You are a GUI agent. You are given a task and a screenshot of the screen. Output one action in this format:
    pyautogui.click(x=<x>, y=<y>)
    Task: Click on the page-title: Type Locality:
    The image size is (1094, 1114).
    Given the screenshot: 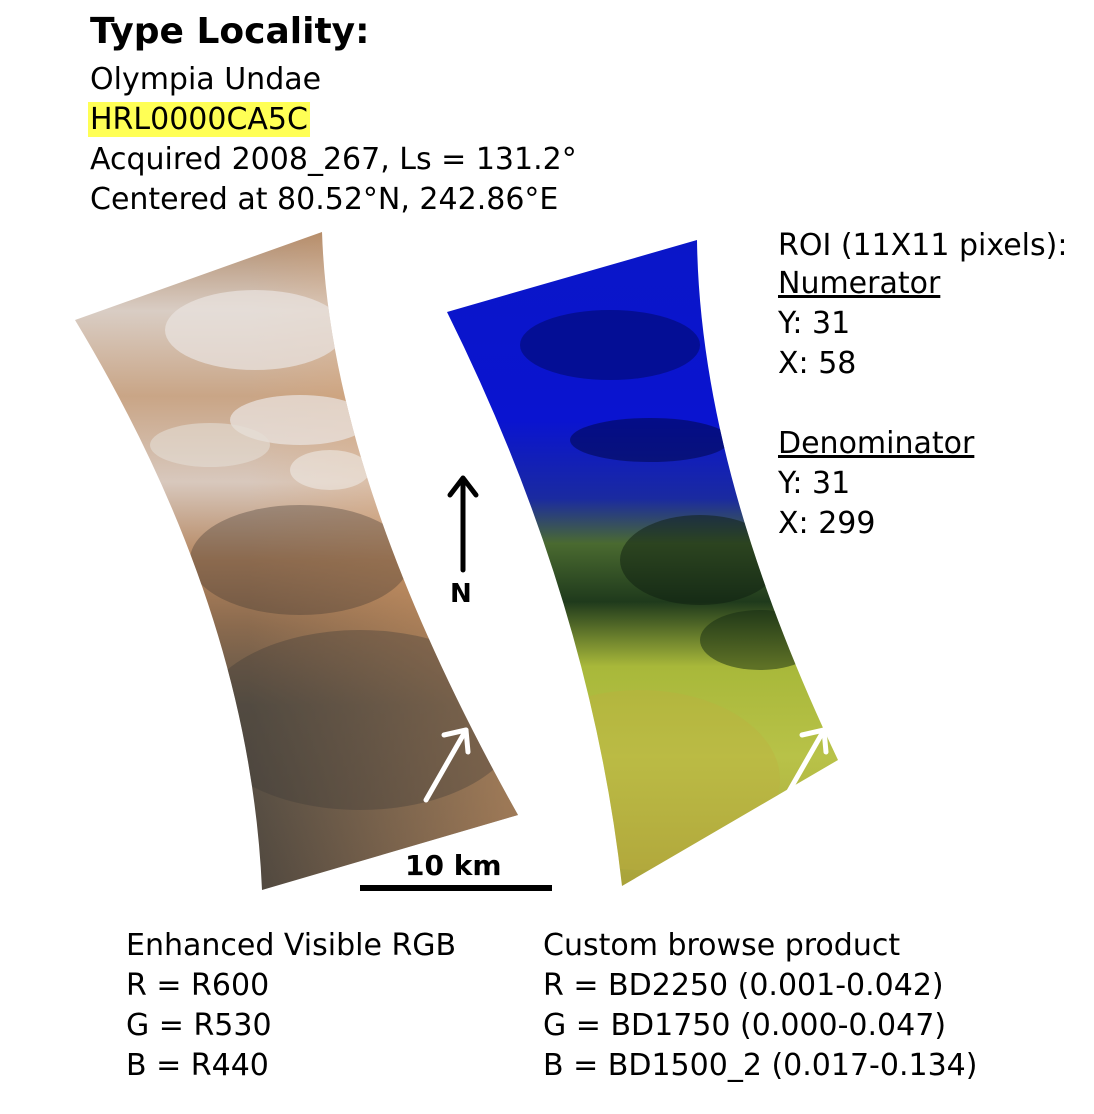 What is the action you would take?
    pyautogui.click(x=230, y=31)
    